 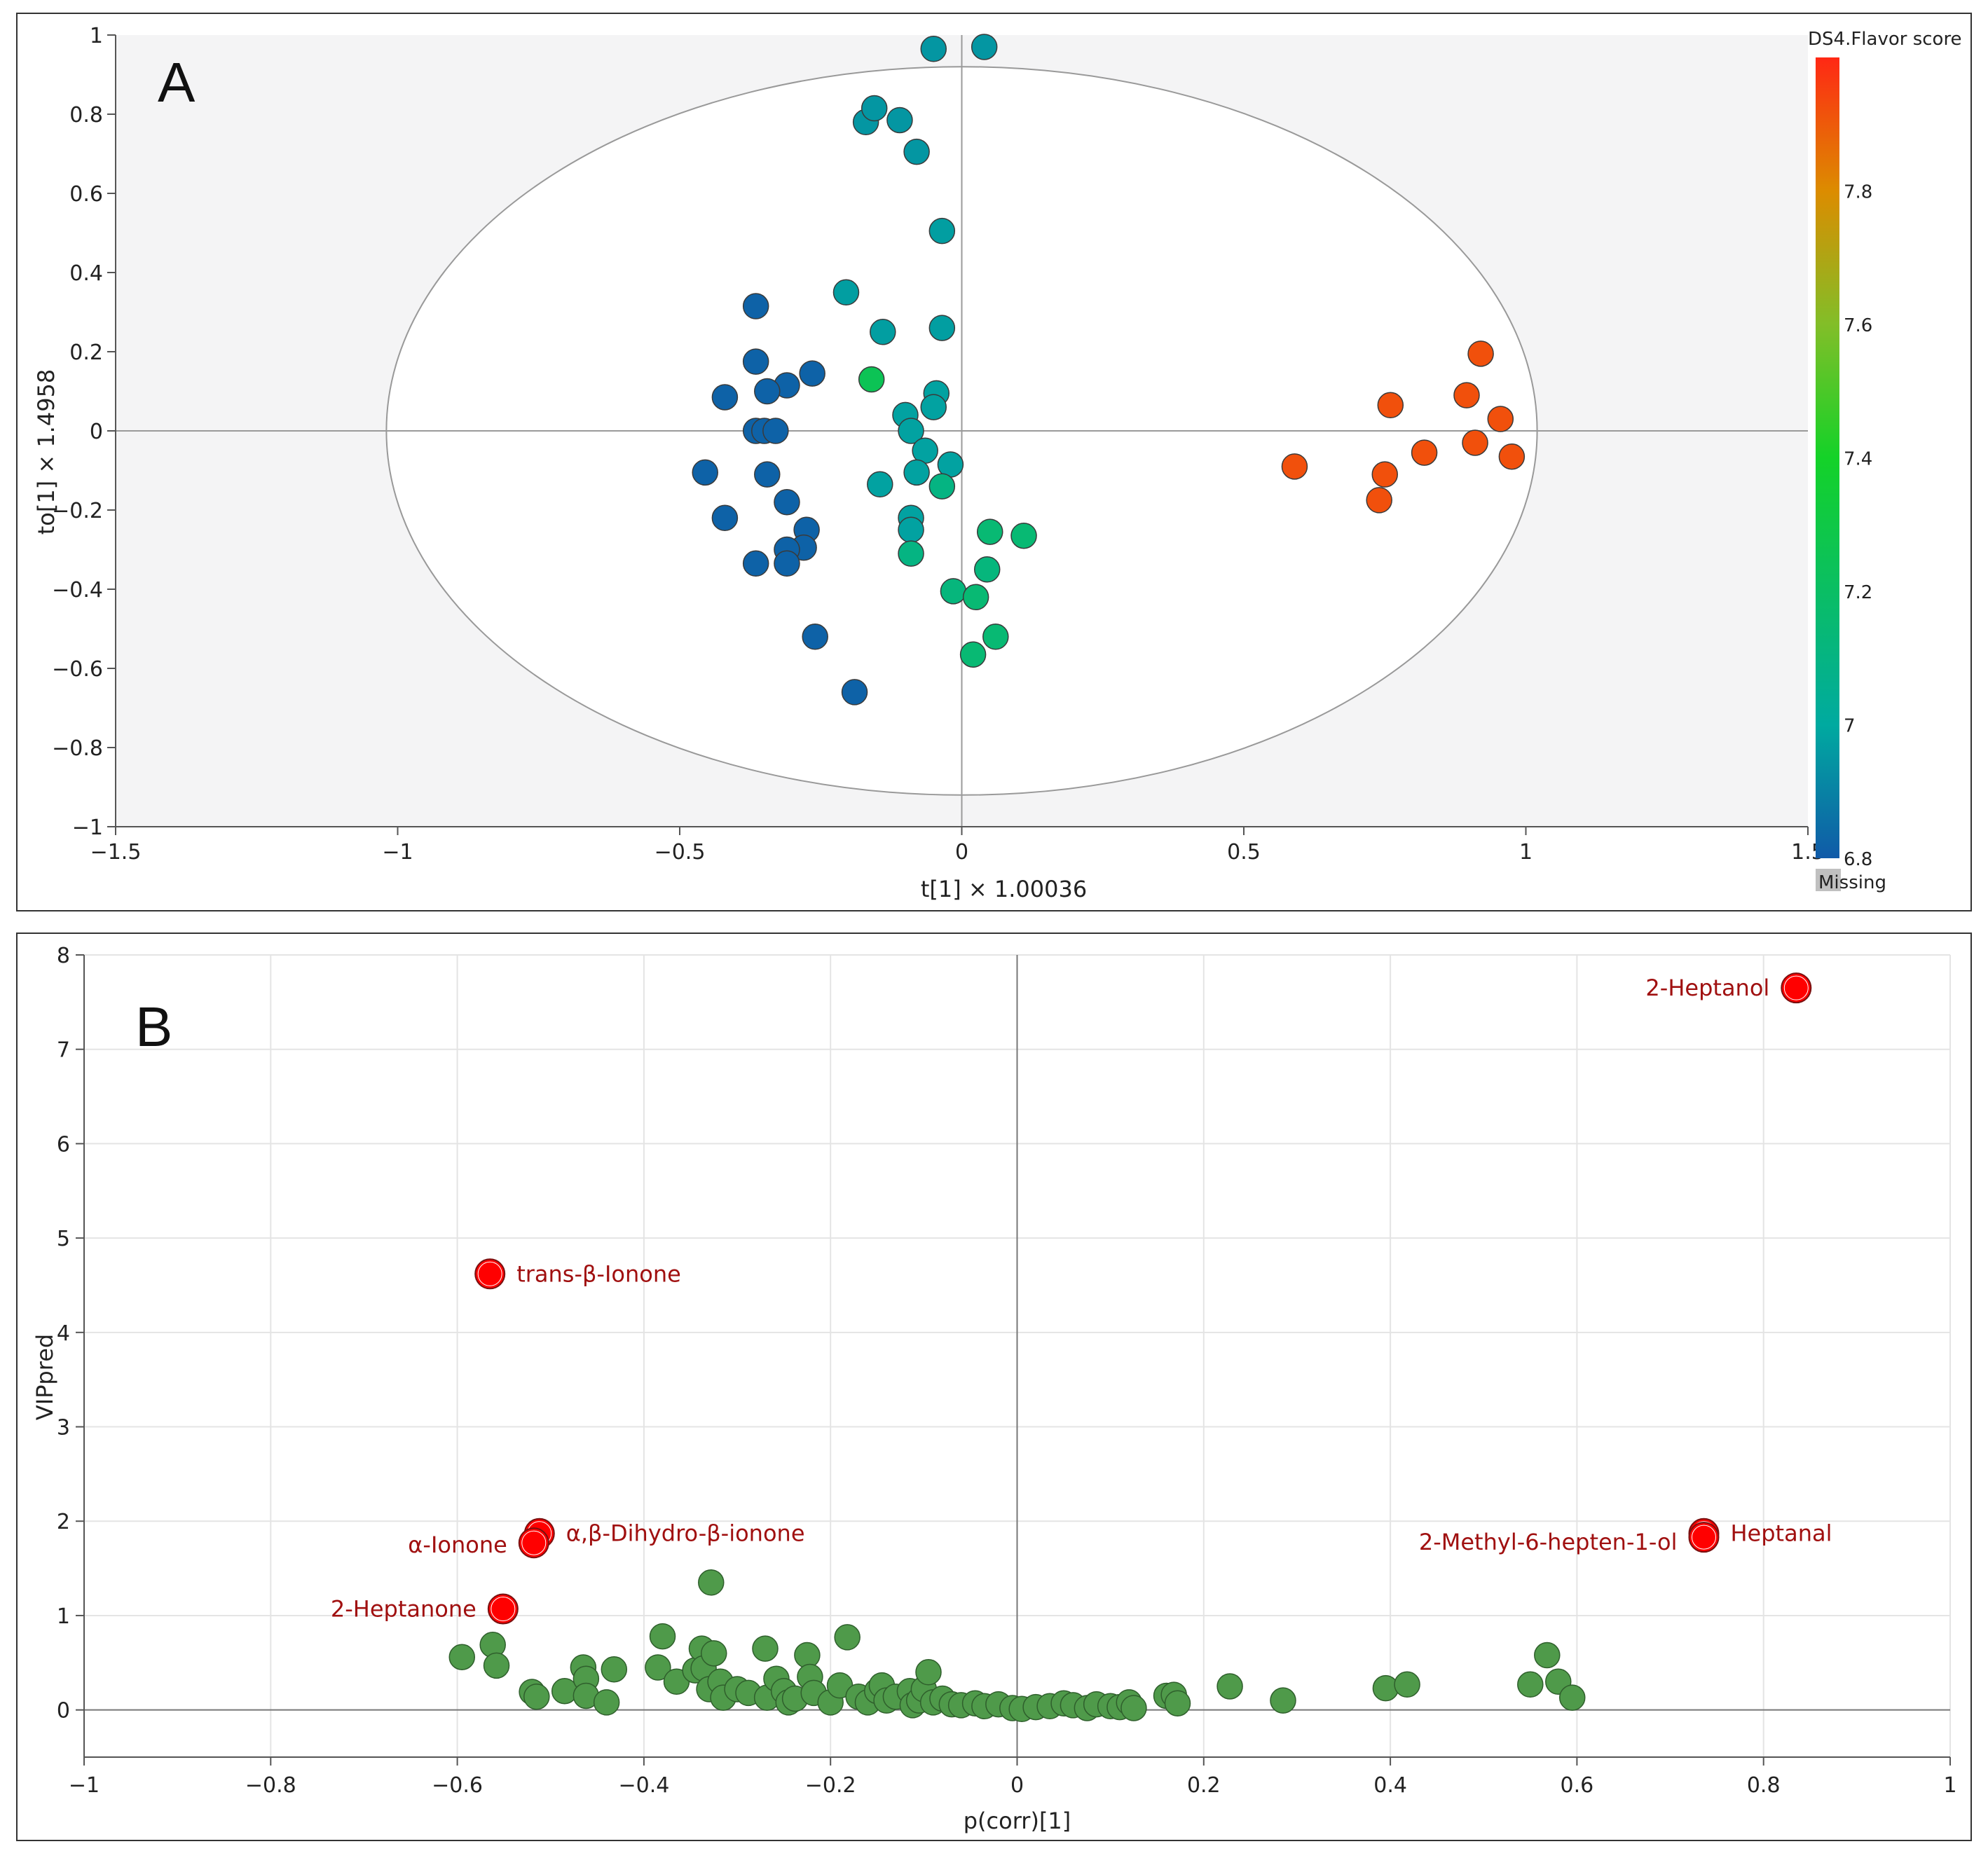 I want to click on x-axis-label: t[1] × 1.00036, so click(x=1004, y=889).